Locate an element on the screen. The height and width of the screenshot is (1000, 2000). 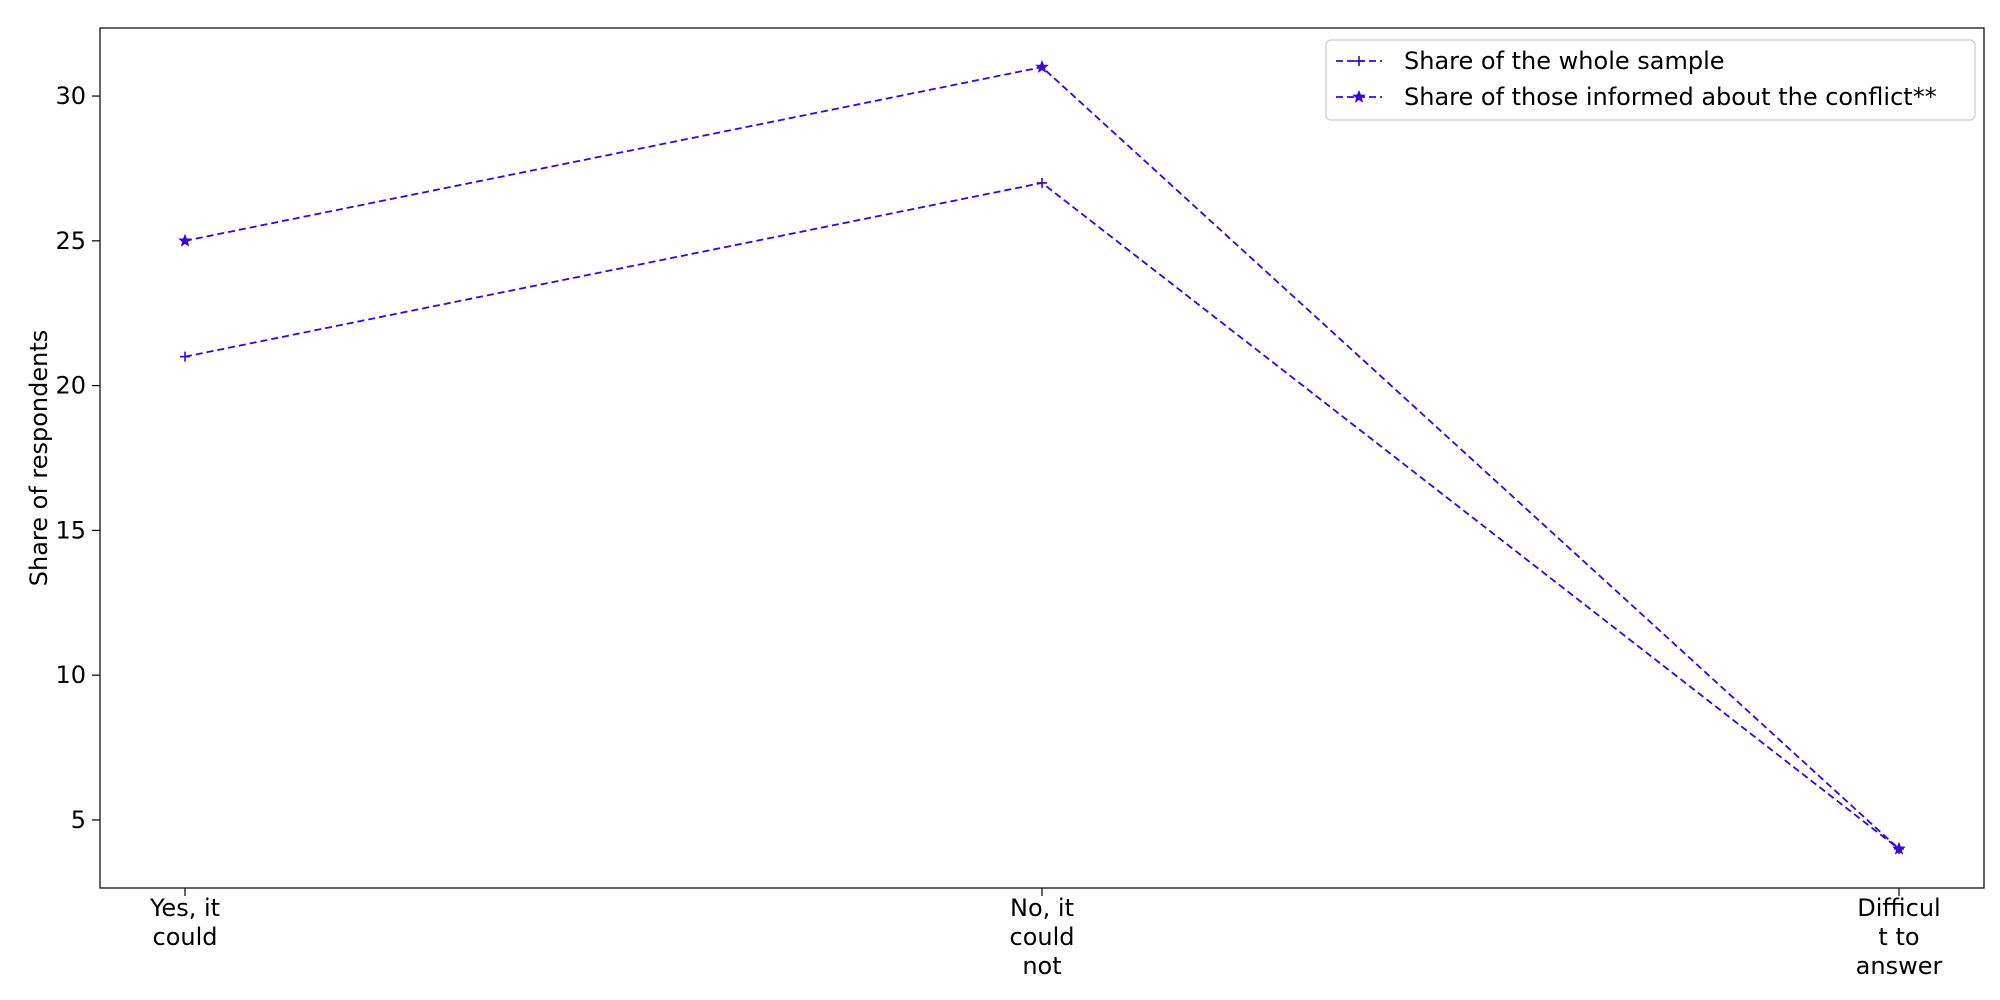
x-tick-label-line: answer is located at coordinates (1899, 966).